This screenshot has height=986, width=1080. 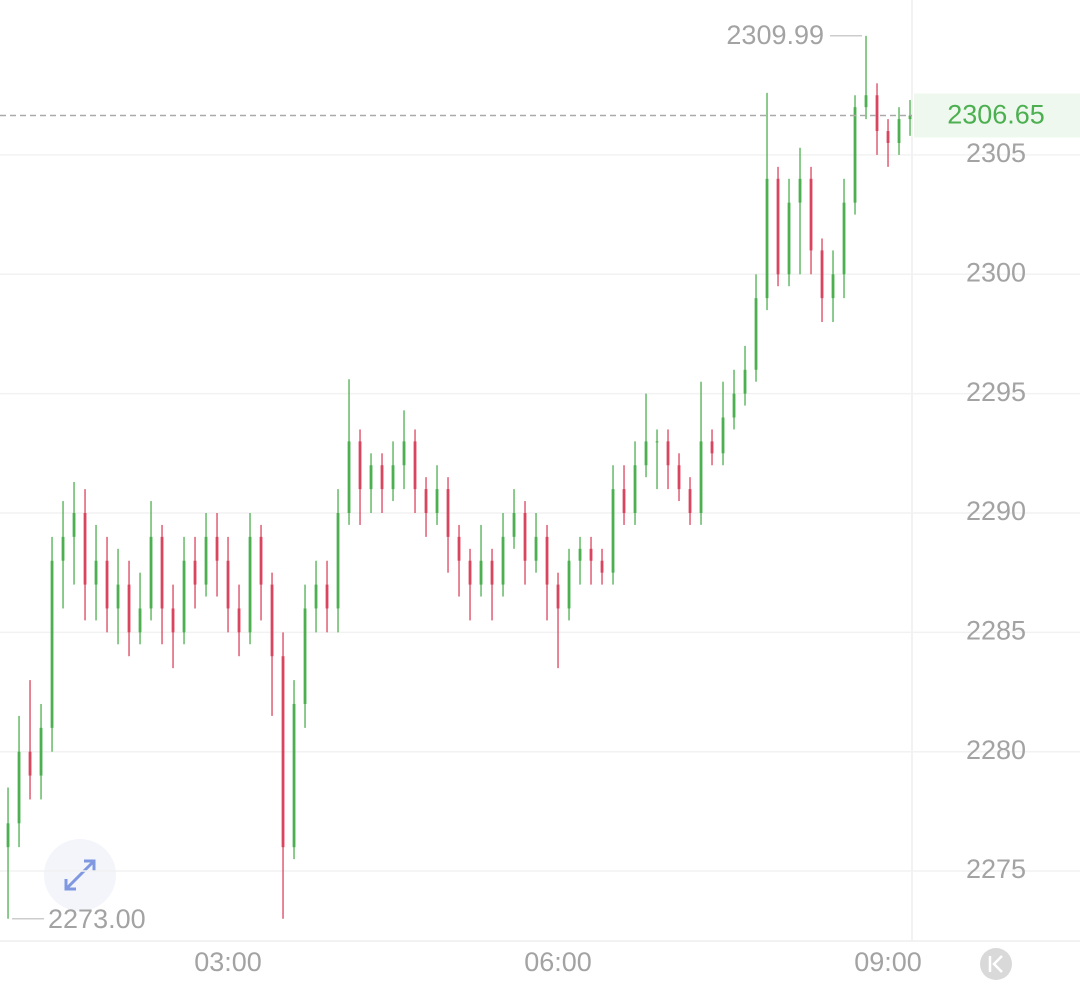 I want to click on expand-button, so click(x=80, y=875).